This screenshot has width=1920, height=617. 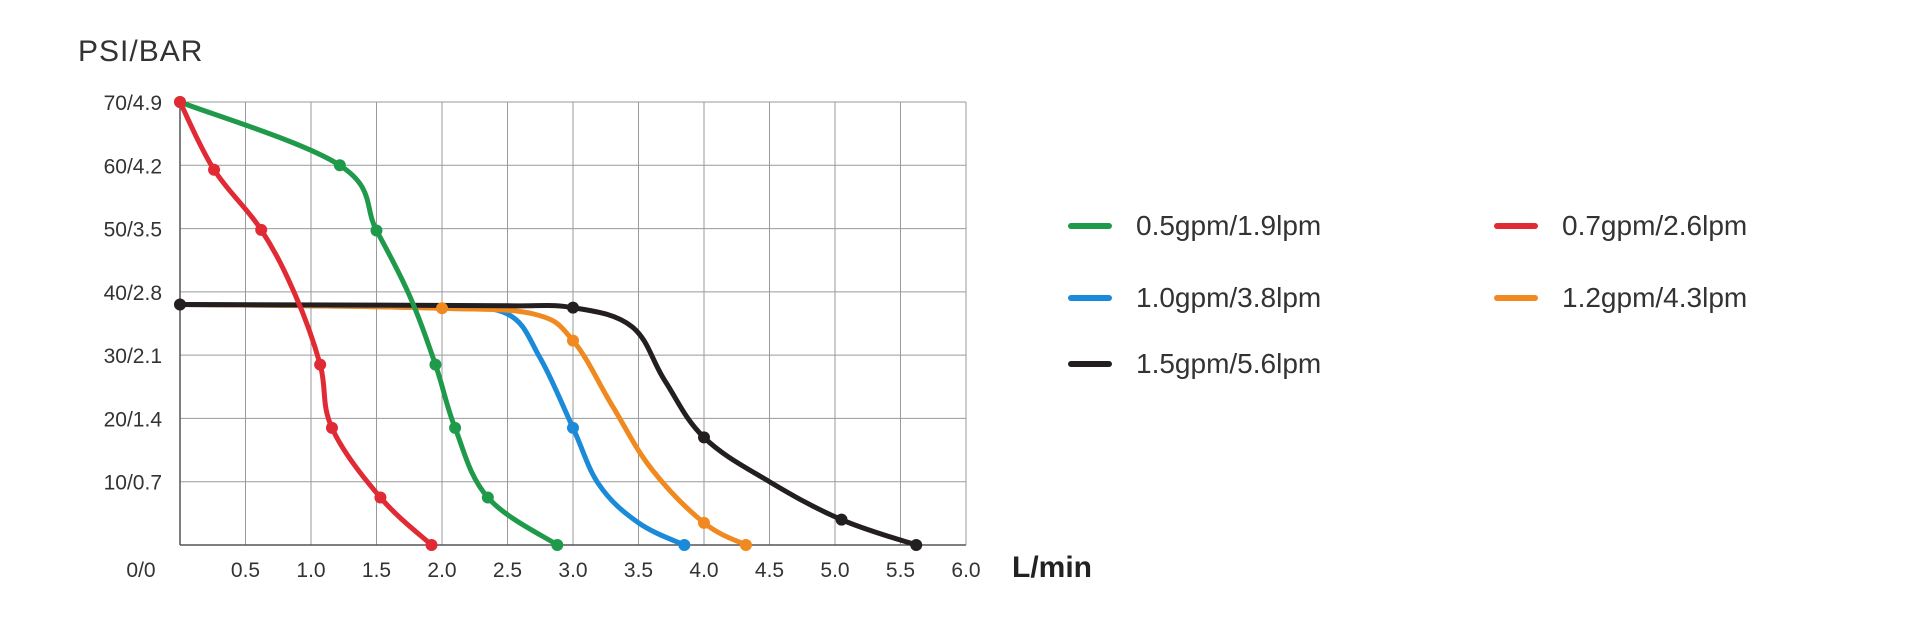 I want to click on series-line-red, so click(x=306, y=323).